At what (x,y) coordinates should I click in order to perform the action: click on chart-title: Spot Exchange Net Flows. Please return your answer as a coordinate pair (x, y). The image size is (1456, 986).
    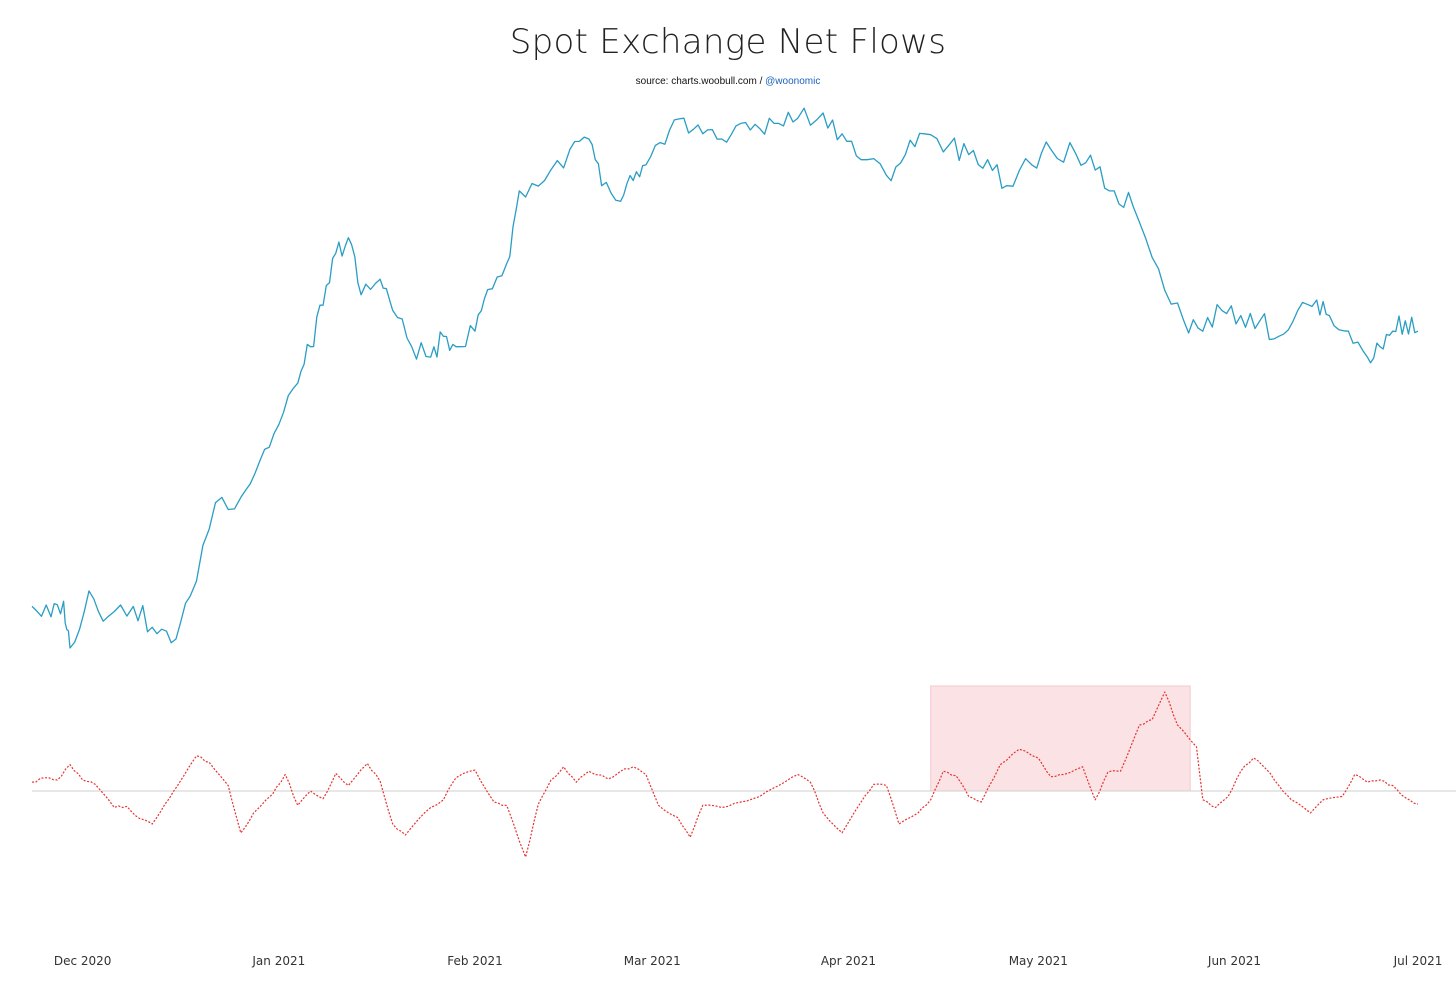
    Looking at the image, I should click on (728, 42).